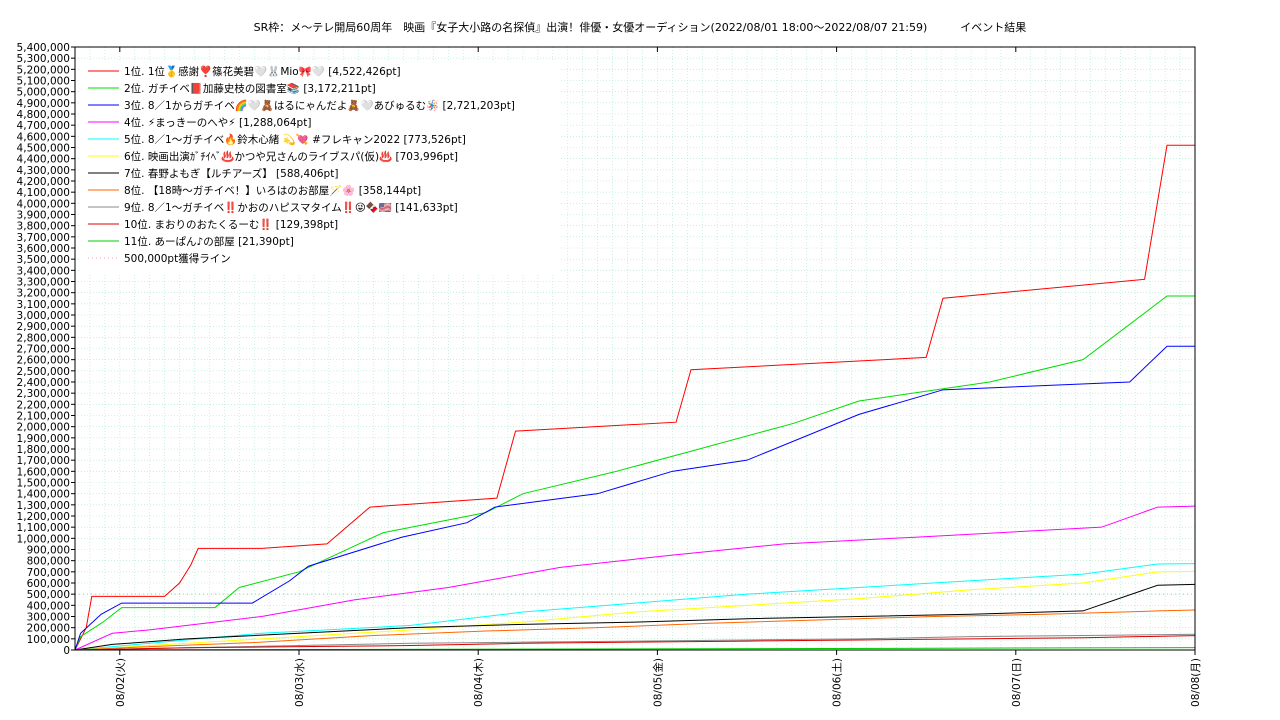  I want to click on y-tick-label: 2,500,000, so click(43, 372).